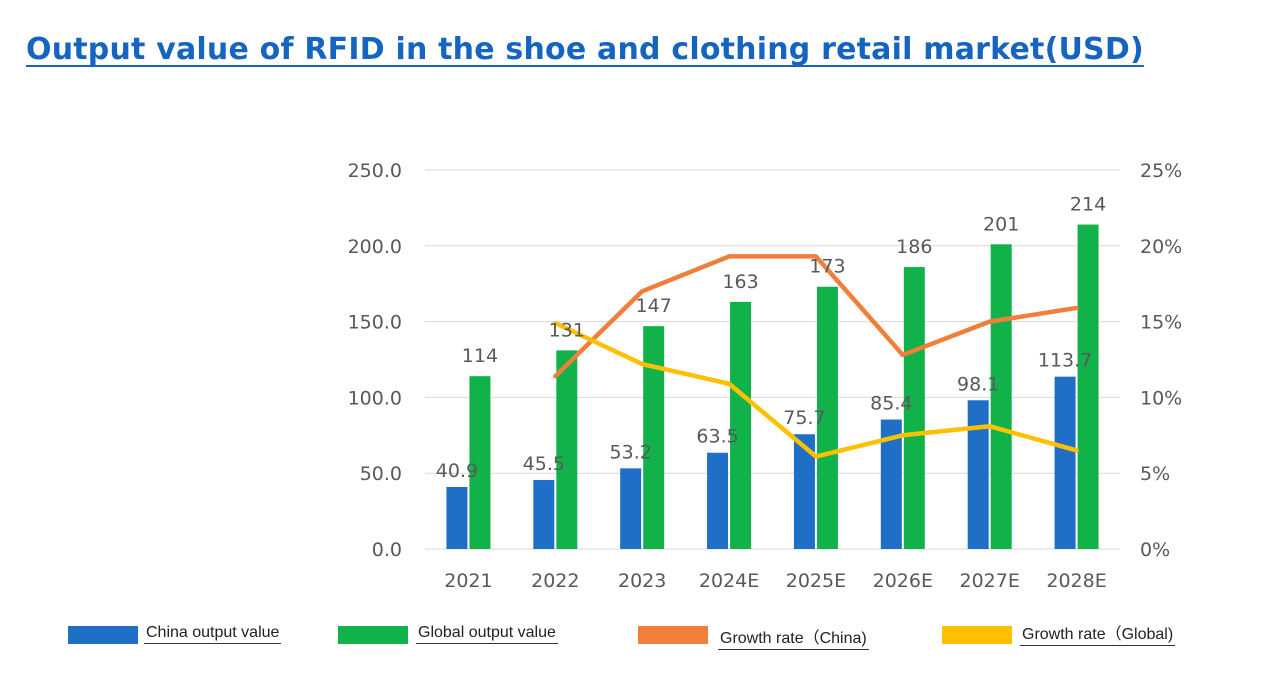 The image size is (1267, 679). What do you see at coordinates (1161, 398) in the screenshot?
I see `right-axis-tick-label: 10%` at bounding box center [1161, 398].